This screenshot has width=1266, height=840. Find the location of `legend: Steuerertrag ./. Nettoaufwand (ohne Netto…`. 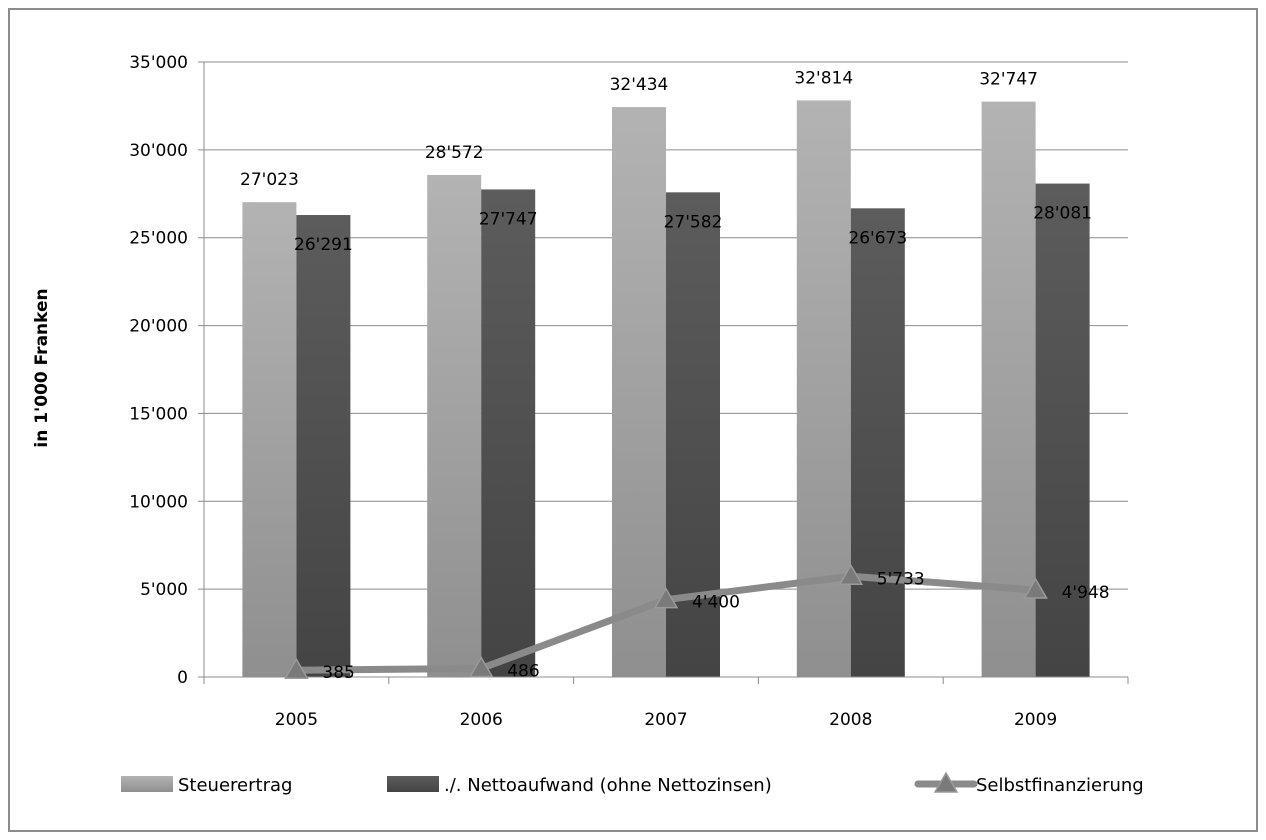

legend: Steuerertrag ./. Nettoaufwand (ohne Netto… is located at coordinates (632, 783).